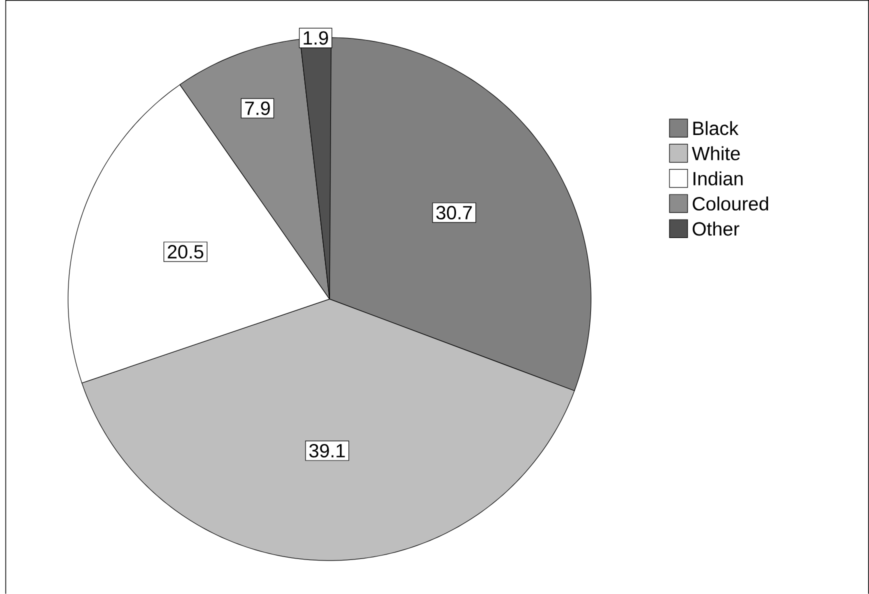  What do you see at coordinates (718, 178) in the screenshot?
I see `legend-label: Indian` at bounding box center [718, 178].